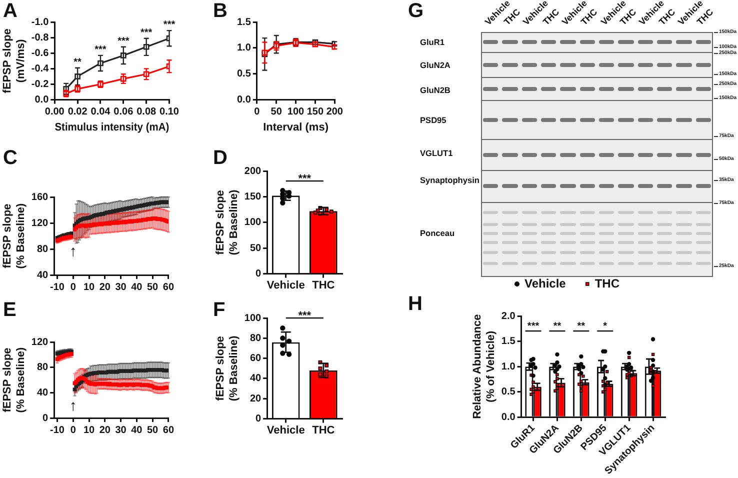 The width and height of the screenshot is (738, 478). I want to click on x-axis-title: Stimulus intensity (mA), so click(112, 127).